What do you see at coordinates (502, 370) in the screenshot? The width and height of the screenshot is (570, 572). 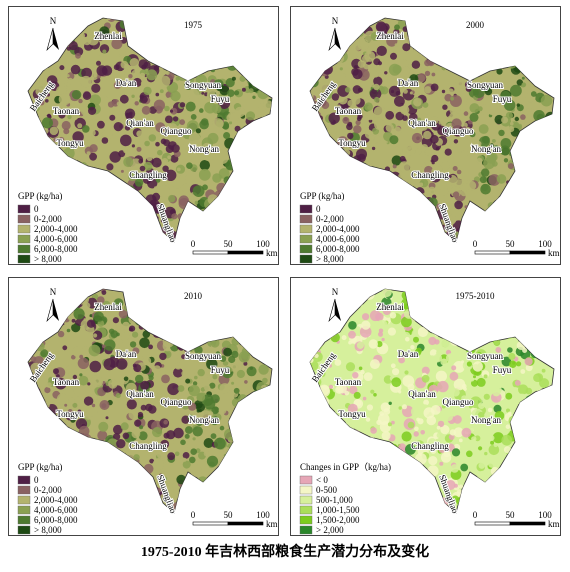 I see `place-label: Fuyu` at bounding box center [502, 370].